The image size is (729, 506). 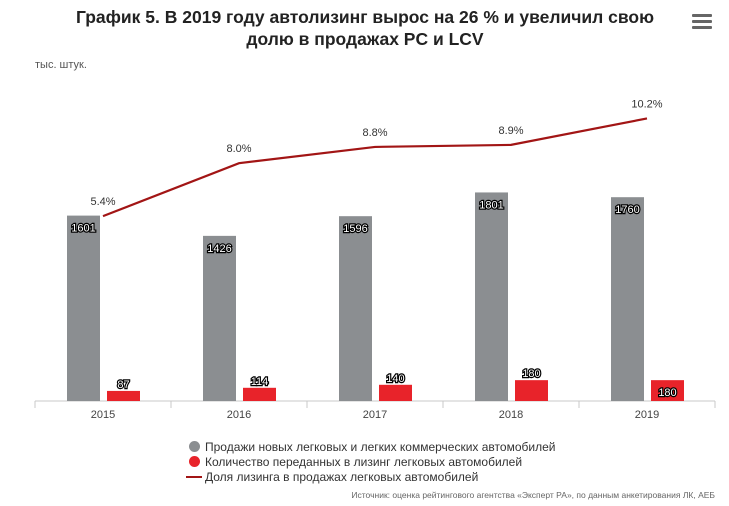 I want to click on data-label-share: 10.2%, so click(x=646, y=104).